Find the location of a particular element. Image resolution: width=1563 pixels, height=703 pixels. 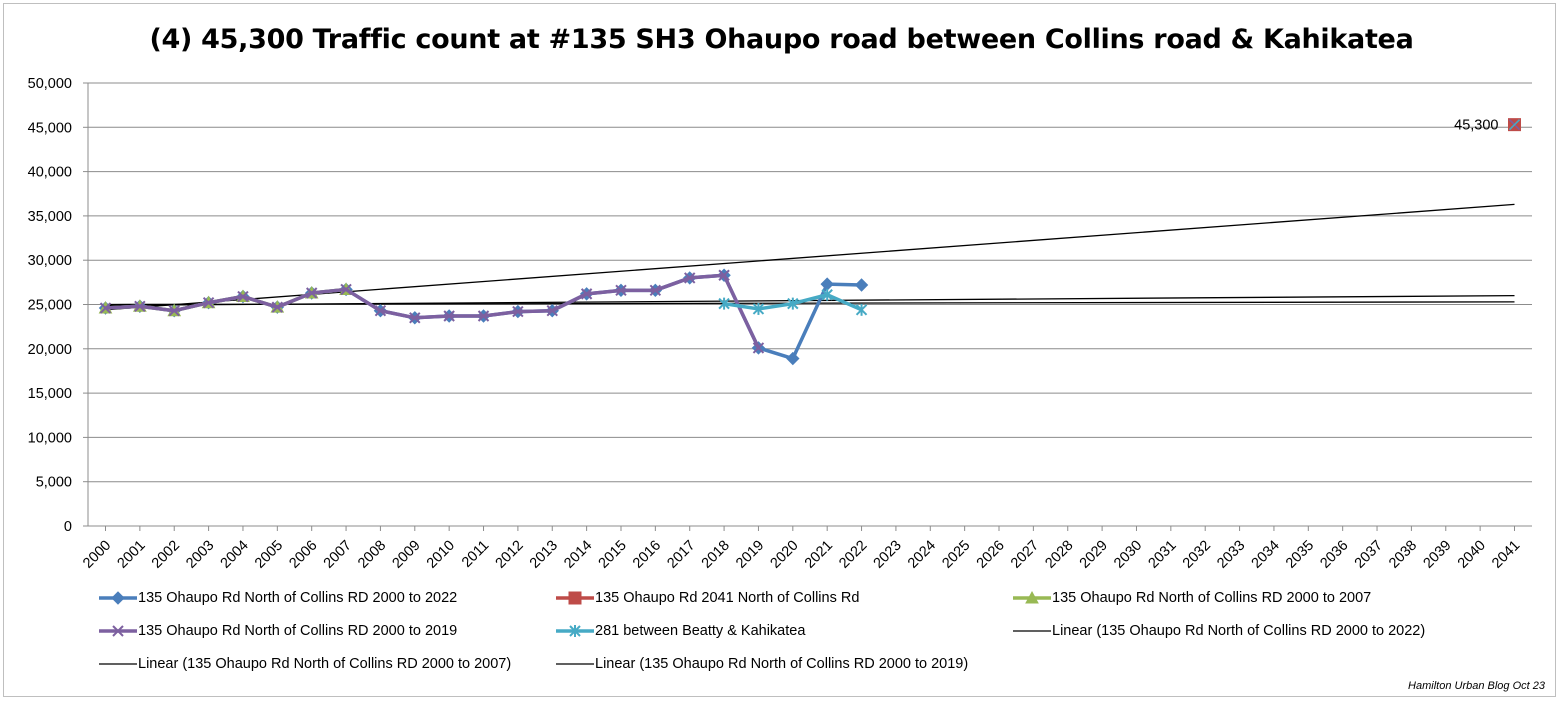

x-tick-label: 2034 is located at coordinates (1266, 555).